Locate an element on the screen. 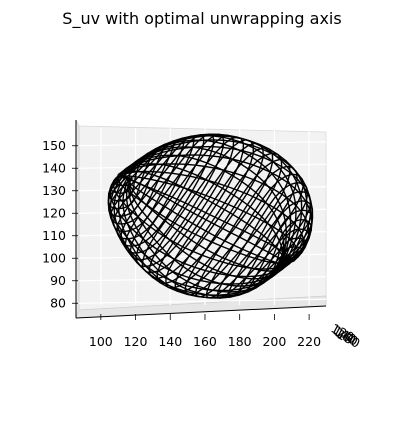 The width and height of the screenshot is (404, 427). z-tick-label: 90 is located at coordinates (58, 280).